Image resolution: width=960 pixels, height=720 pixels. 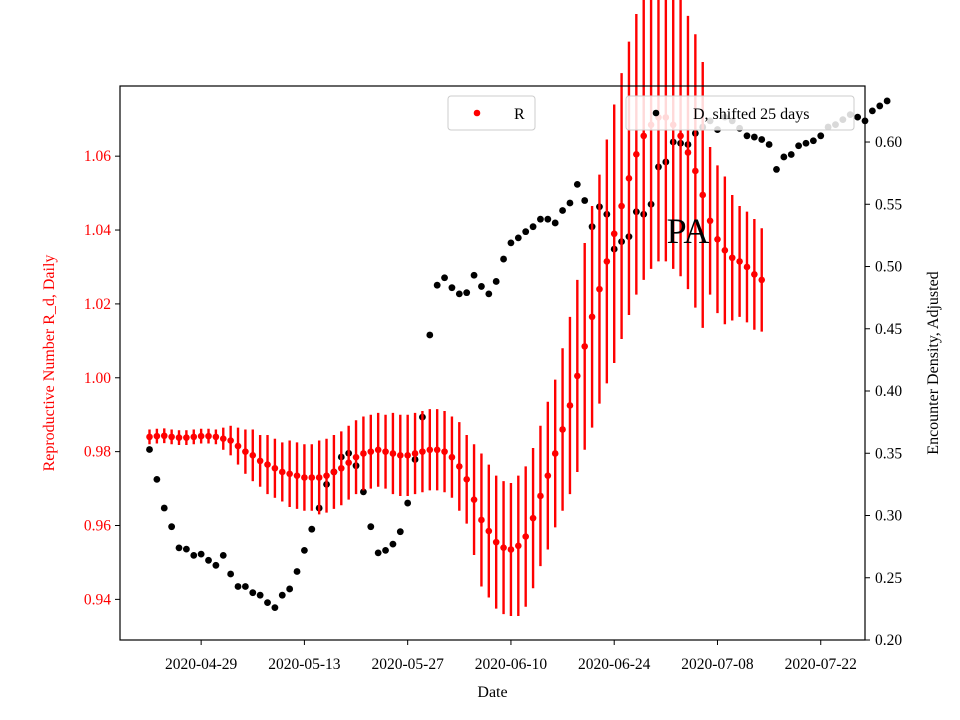 What do you see at coordinates (511, 664) in the screenshot?
I see `x-tick-label: 2020-06-10` at bounding box center [511, 664].